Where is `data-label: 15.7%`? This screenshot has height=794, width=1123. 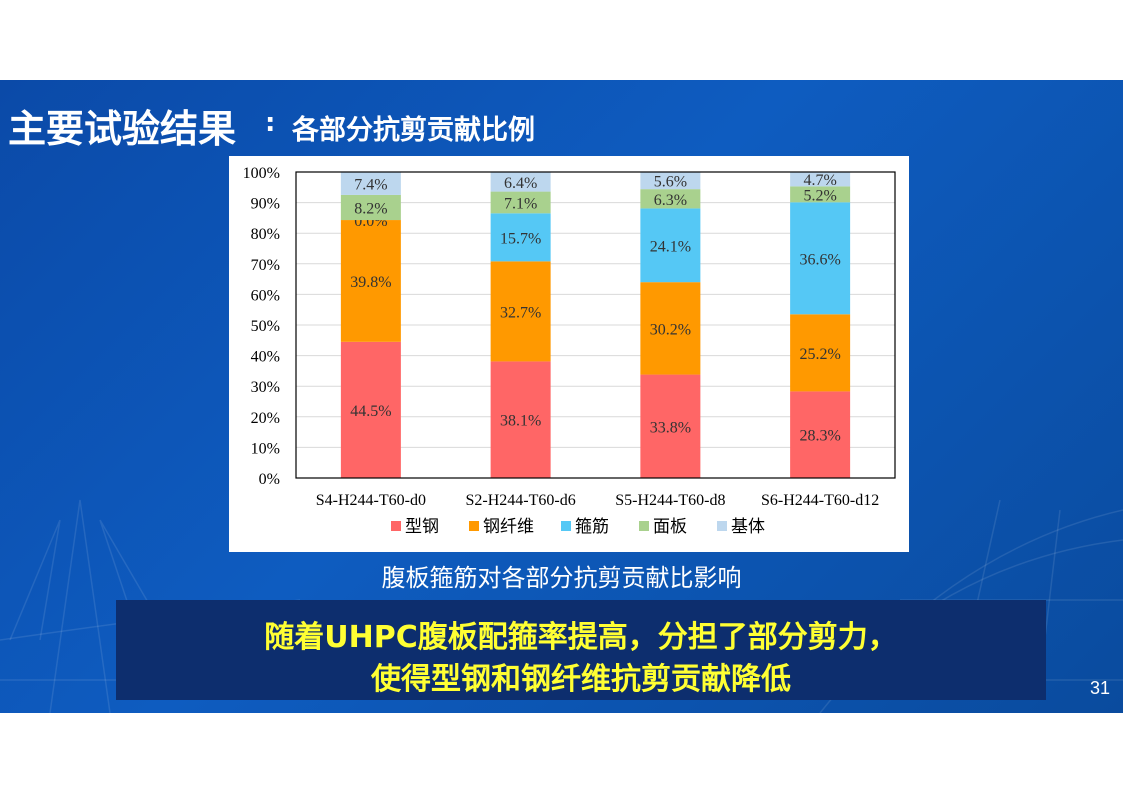 data-label: 15.7% is located at coordinates (520, 238).